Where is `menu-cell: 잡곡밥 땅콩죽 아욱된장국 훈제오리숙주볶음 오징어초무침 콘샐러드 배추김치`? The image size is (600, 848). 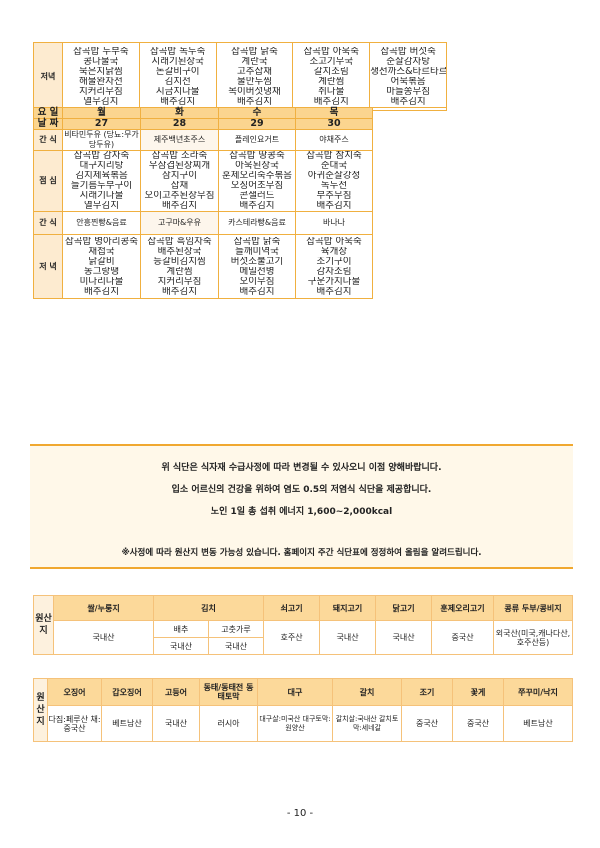 menu-cell: 잡곡밥 땅콩죽 아욱된장국 훈제오리숙주볶음 오징어초무침 콘샐러드 배추김치 is located at coordinates (257, 181).